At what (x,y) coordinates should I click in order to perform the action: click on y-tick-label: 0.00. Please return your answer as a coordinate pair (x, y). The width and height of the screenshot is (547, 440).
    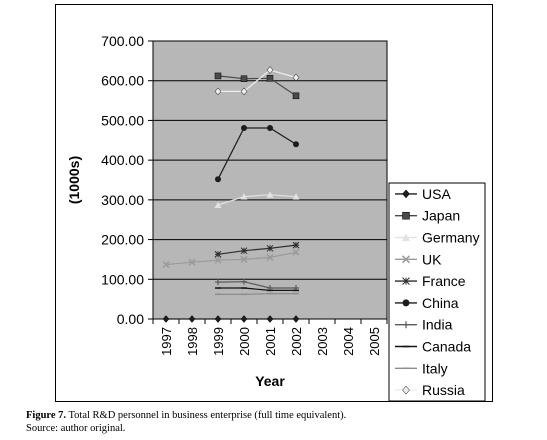
    Looking at the image, I should click on (130, 319).